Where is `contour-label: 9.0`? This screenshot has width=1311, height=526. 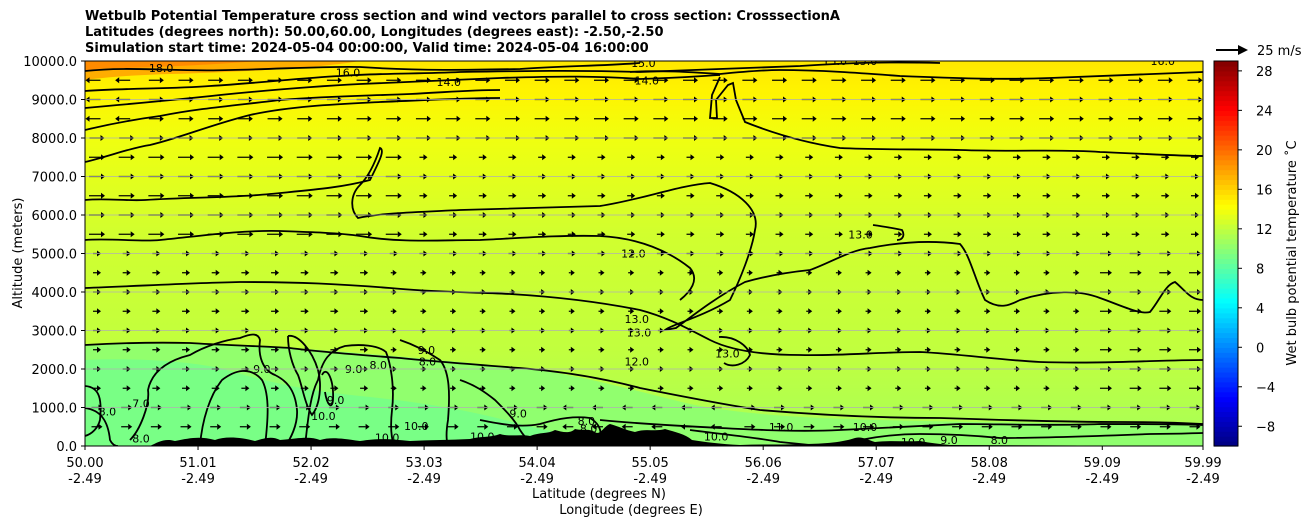
contour-label: 9.0 is located at coordinates (949, 440).